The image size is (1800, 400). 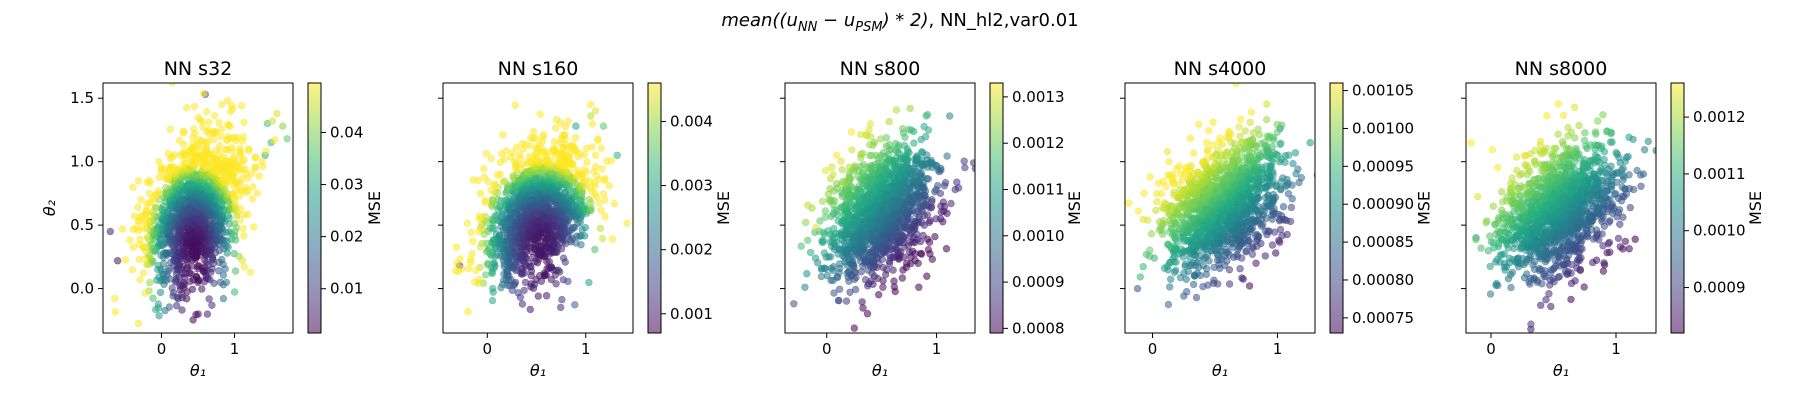 I want to click on scatter-points, so click(x=880, y=218).